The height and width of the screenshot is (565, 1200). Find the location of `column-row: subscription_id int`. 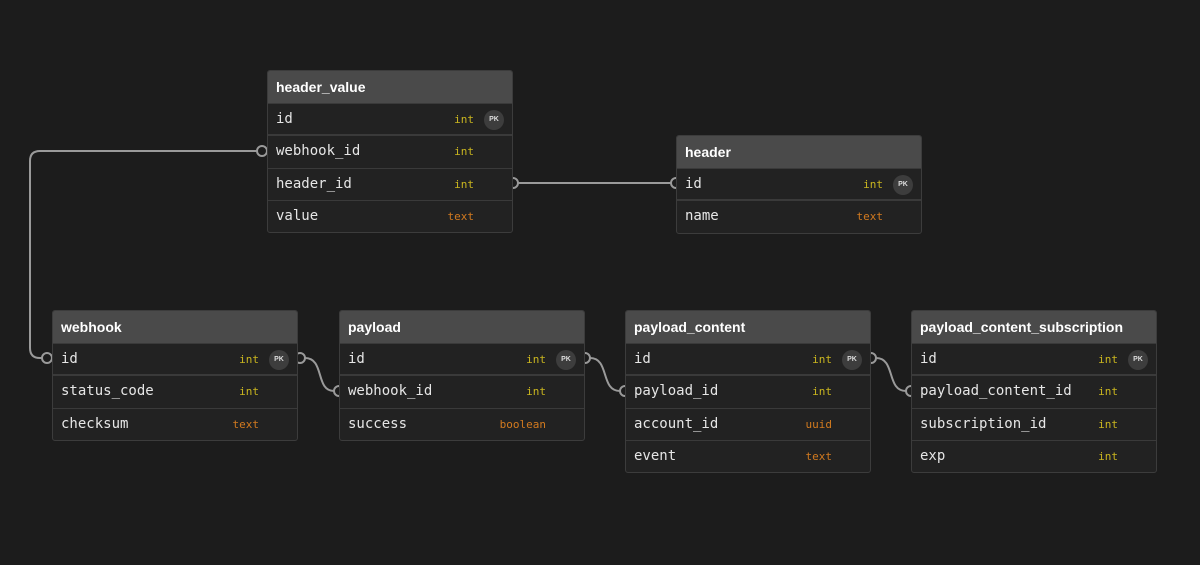

column-row: subscription_id int is located at coordinates (1034, 424).